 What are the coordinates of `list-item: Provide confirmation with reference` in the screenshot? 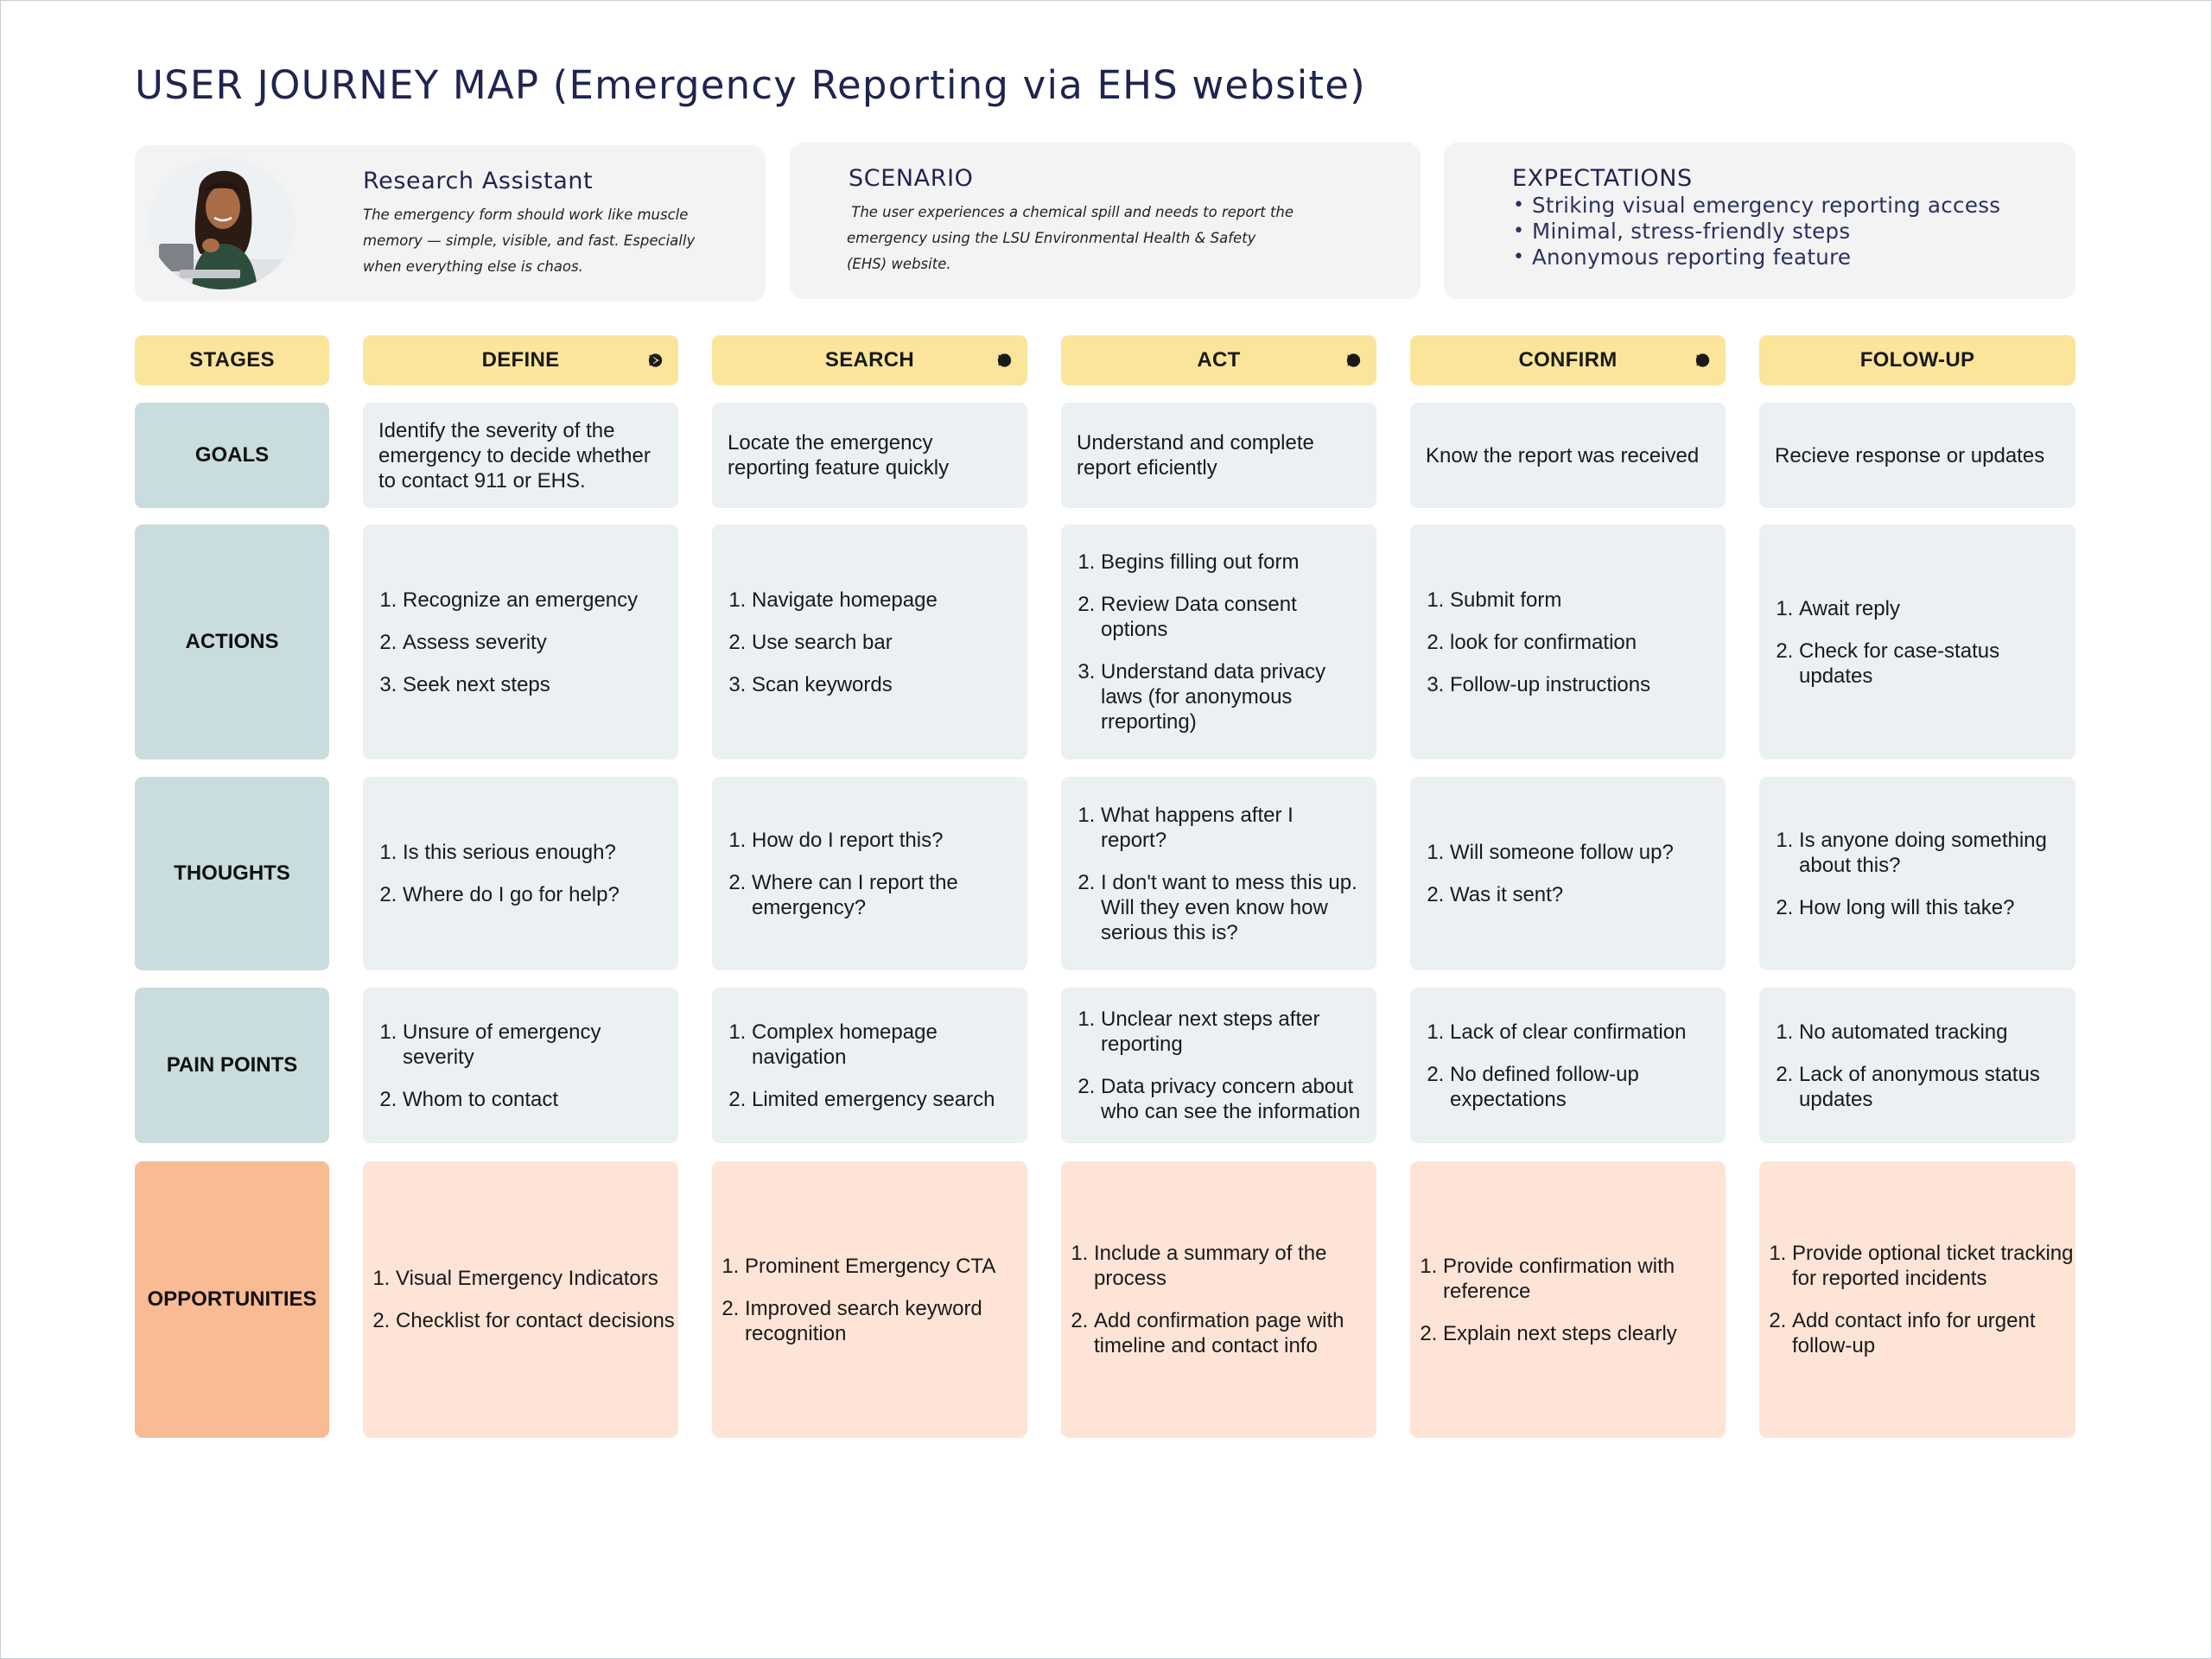 It's located at (1583, 1279).